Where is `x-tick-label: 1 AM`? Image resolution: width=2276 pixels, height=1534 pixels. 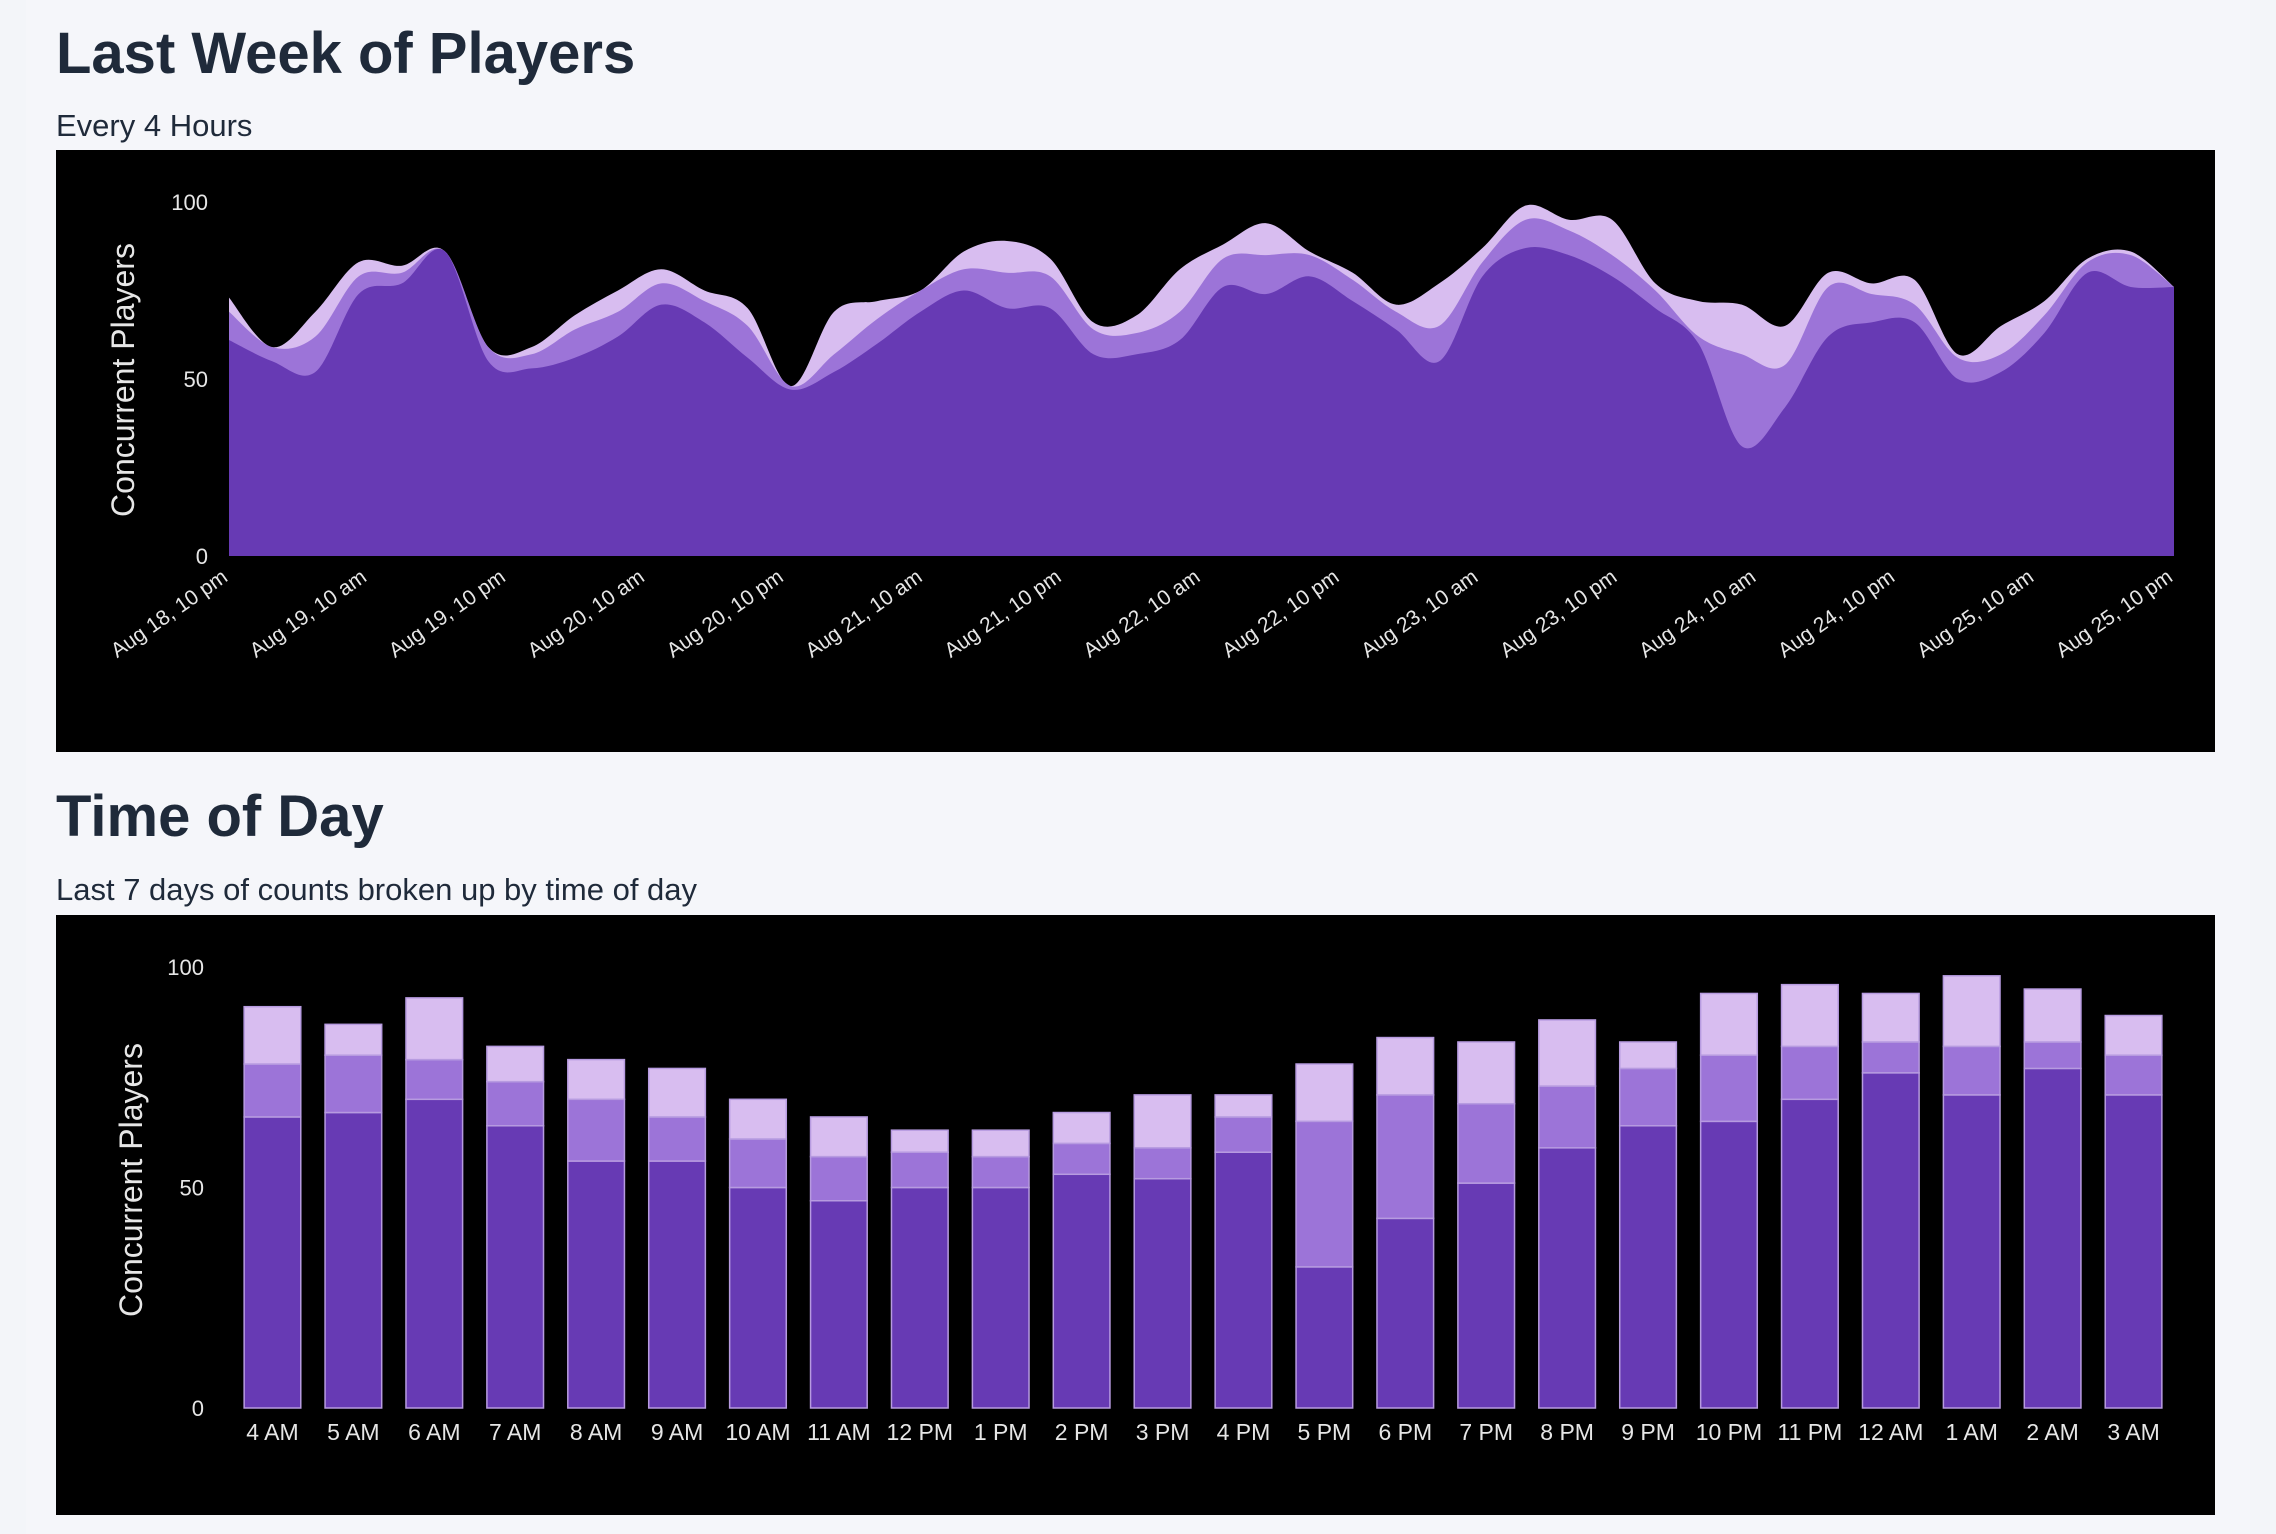
x-tick-label: 1 AM is located at coordinates (1971, 1432).